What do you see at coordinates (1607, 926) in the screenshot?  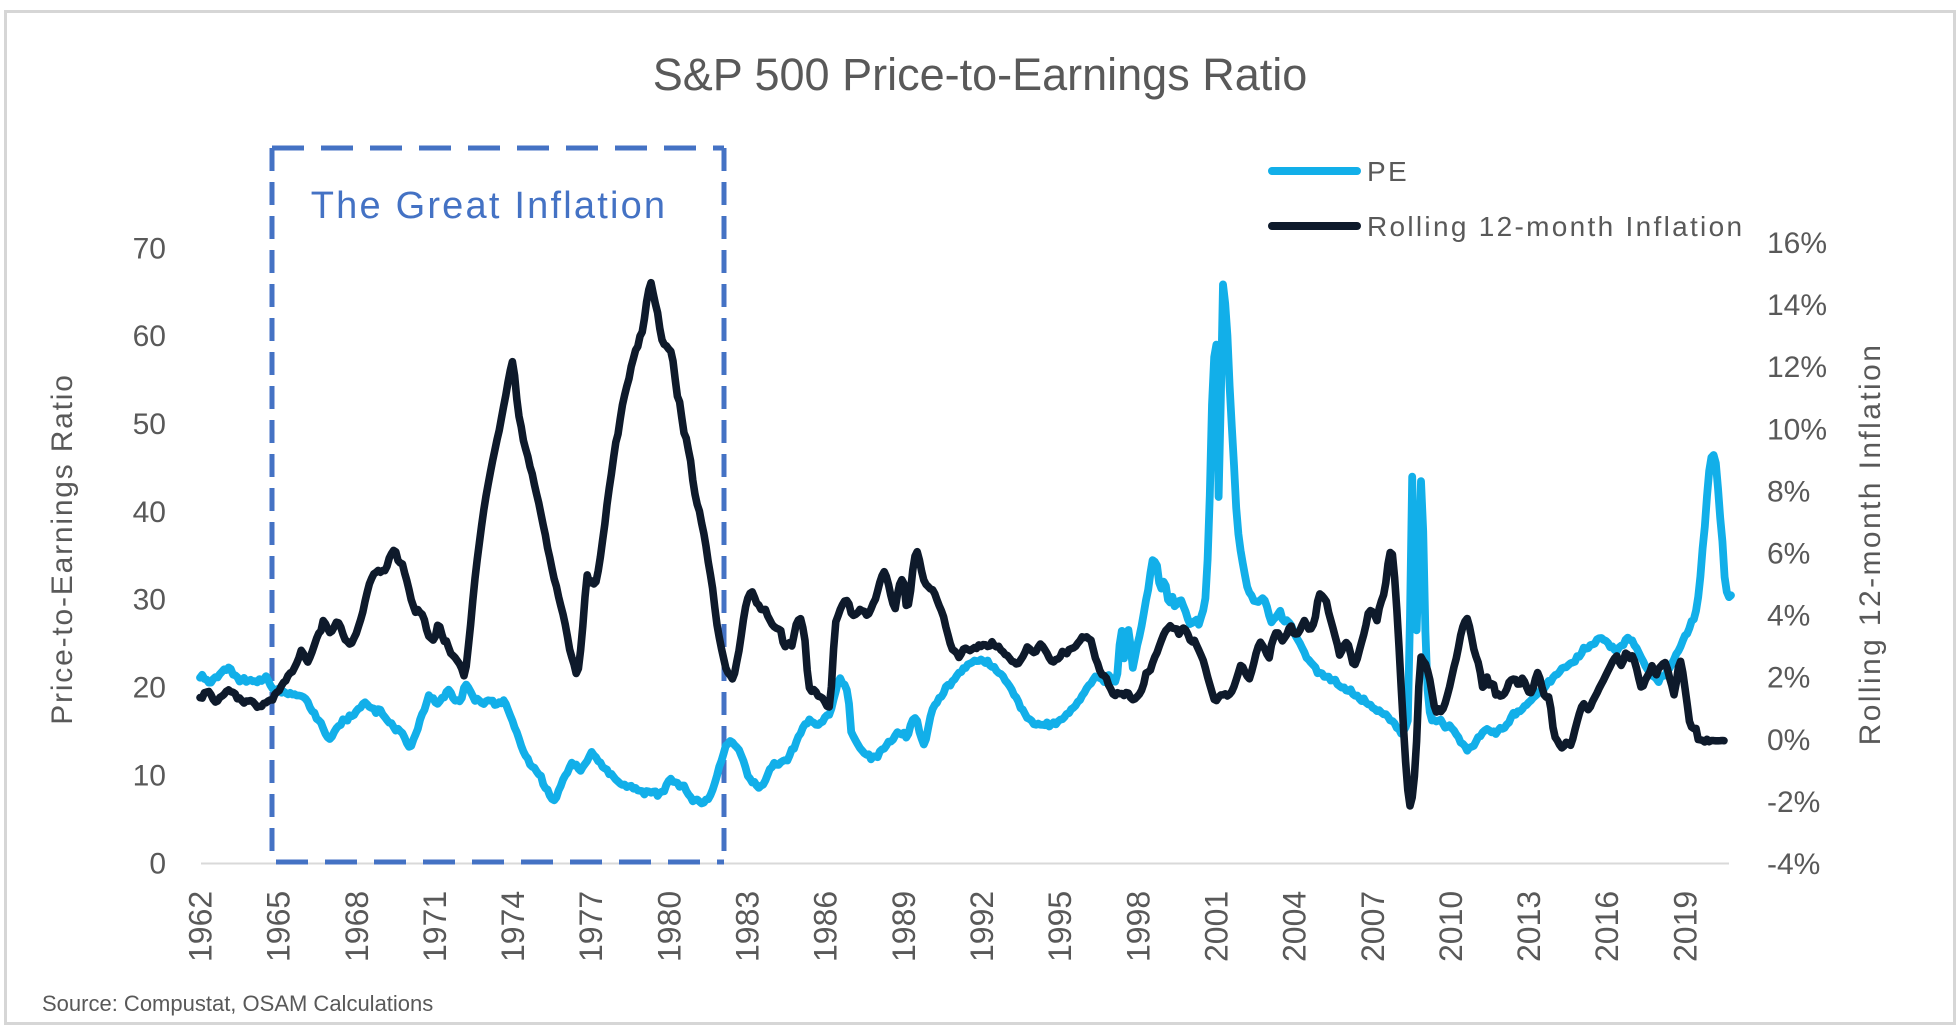 I see `svg-text: 2016` at bounding box center [1607, 926].